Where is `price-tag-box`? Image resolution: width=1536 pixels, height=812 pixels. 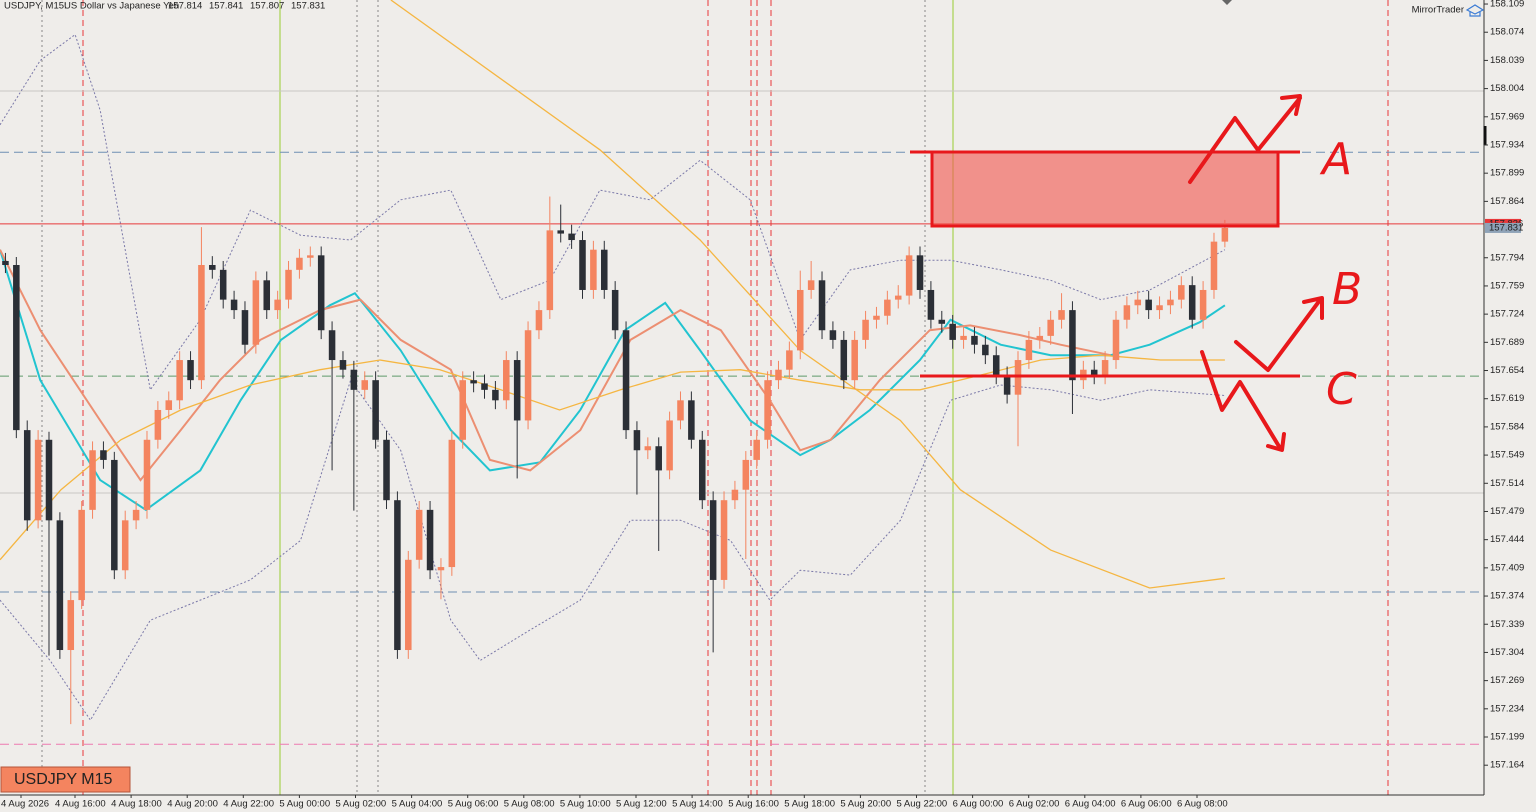 price-tag-box is located at coordinates (1503, 227).